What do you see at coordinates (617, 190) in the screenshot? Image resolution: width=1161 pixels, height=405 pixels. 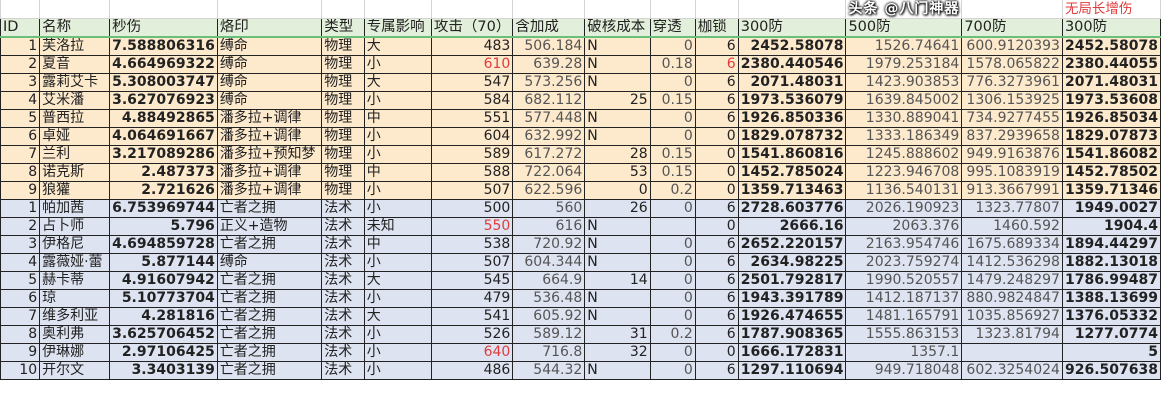 I see `cell-core-break-cost: 0` at bounding box center [617, 190].